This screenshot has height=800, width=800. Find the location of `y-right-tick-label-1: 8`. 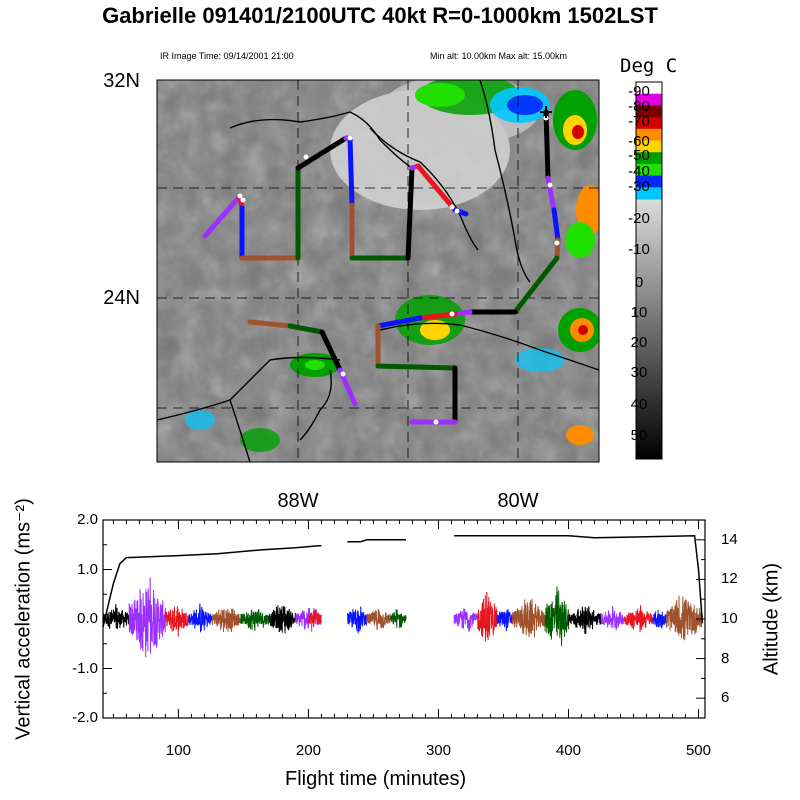

y-right-tick-label-1: 8 is located at coordinates (725, 658).